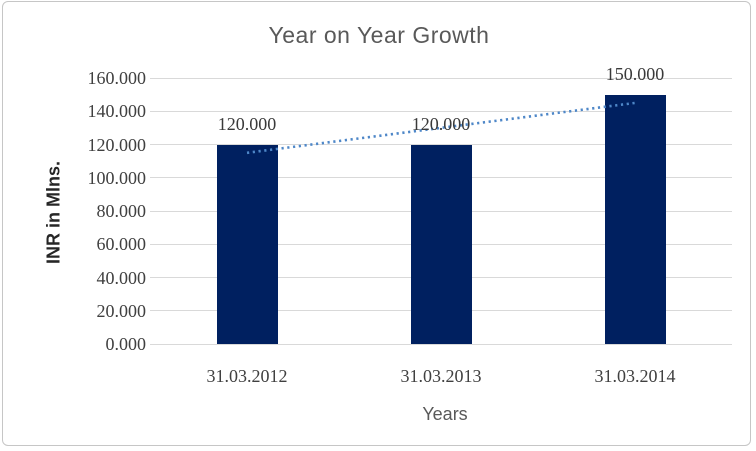 The height and width of the screenshot is (451, 756). What do you see at coordinates (247, 244) in the screenshot?
I see `bar-31.03.2012` at bounding box center [247, 244].